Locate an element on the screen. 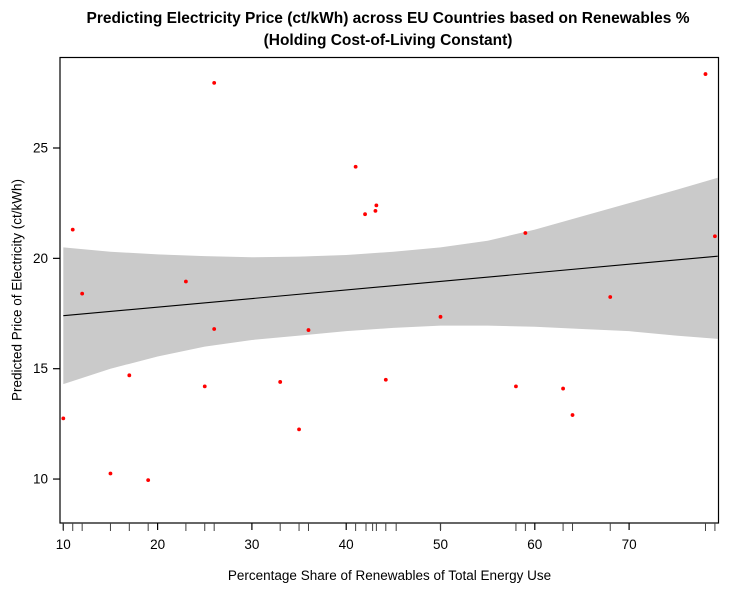  x-axis-tick-label: 30 is located at coordinates (251, 544).